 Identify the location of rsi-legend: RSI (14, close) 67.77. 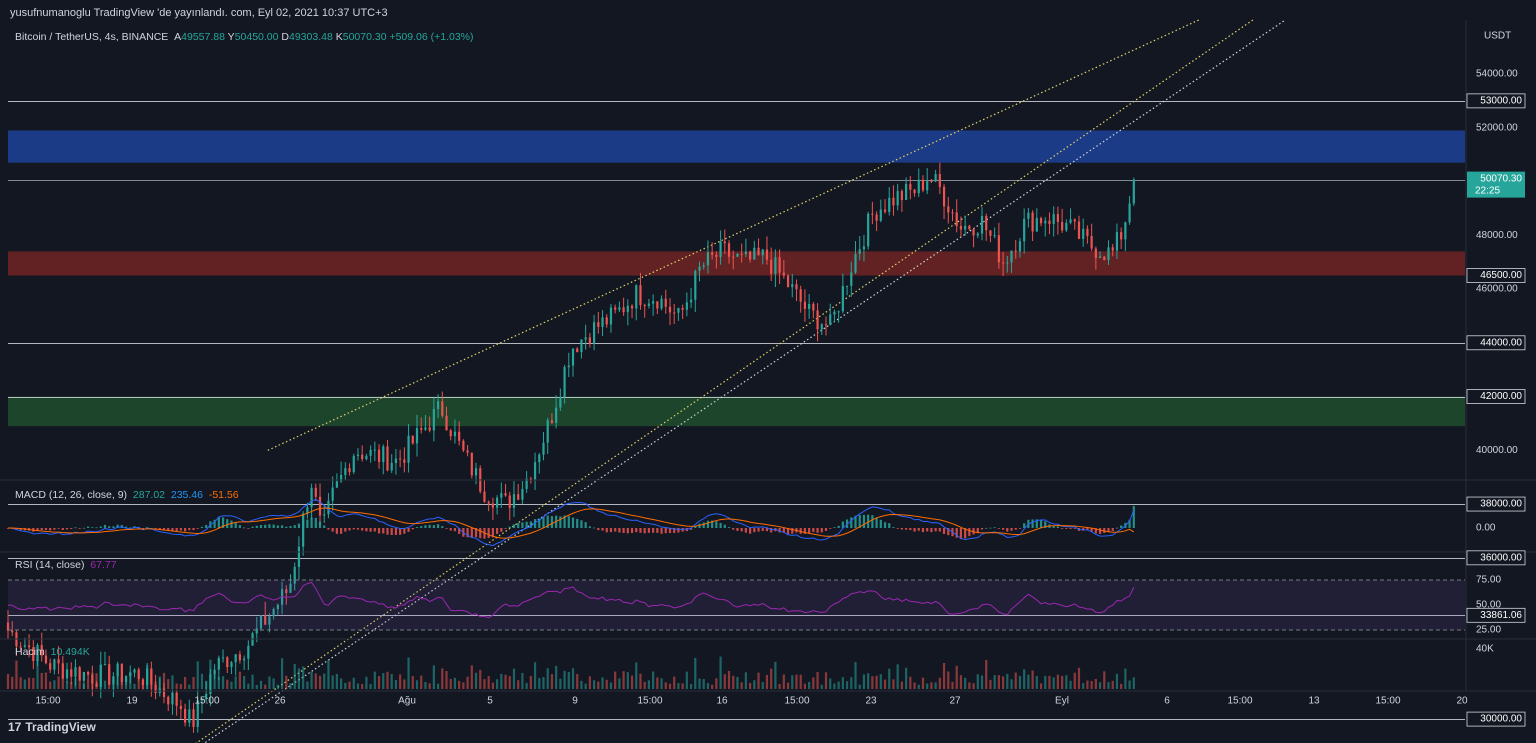
(66, 565).